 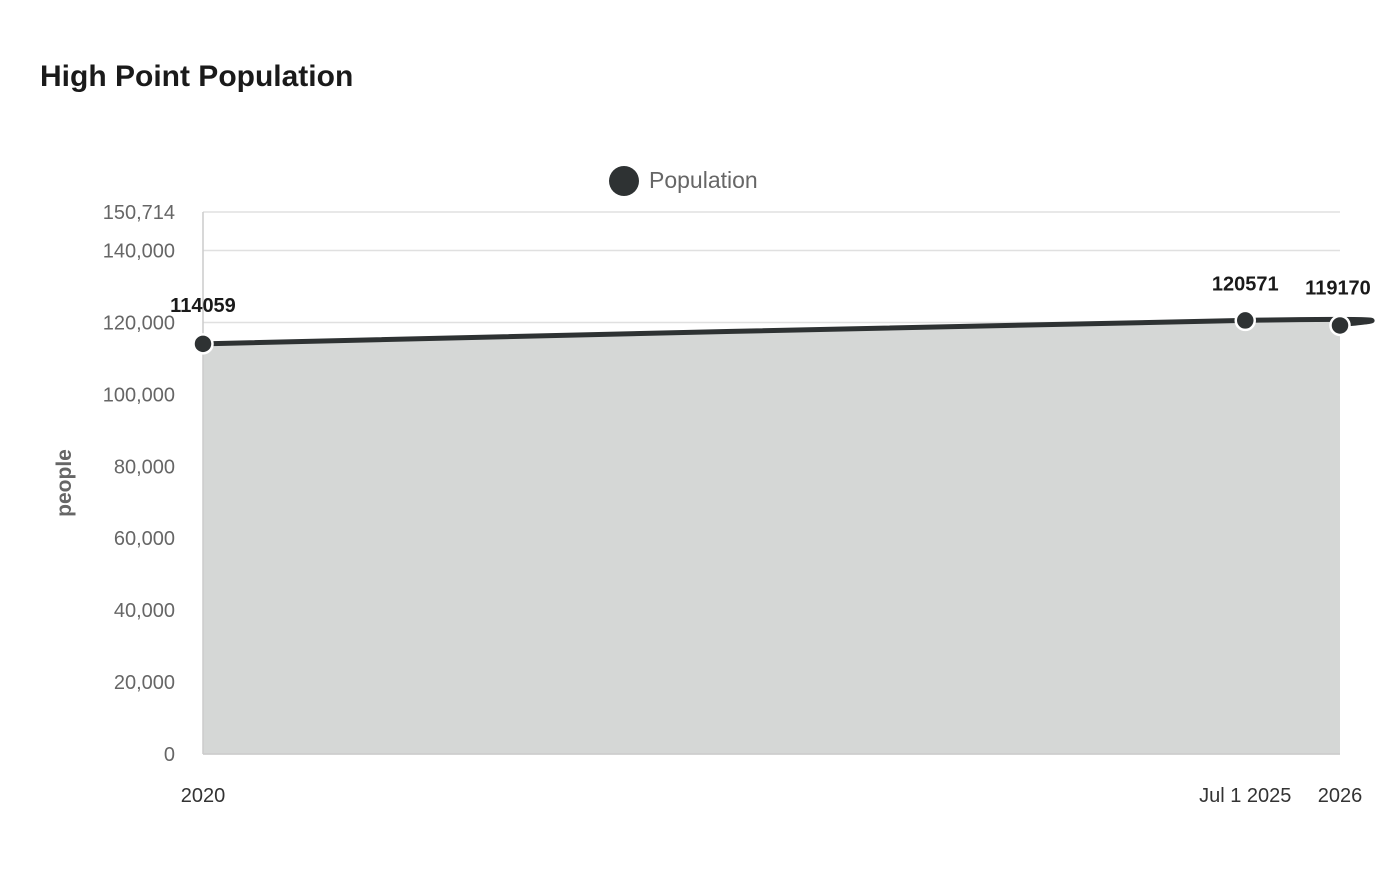 What do you see at coordinates (139, 252) in the screenshot?
I see `y-tick-label: 140,000` at bounding box center [139, 252].